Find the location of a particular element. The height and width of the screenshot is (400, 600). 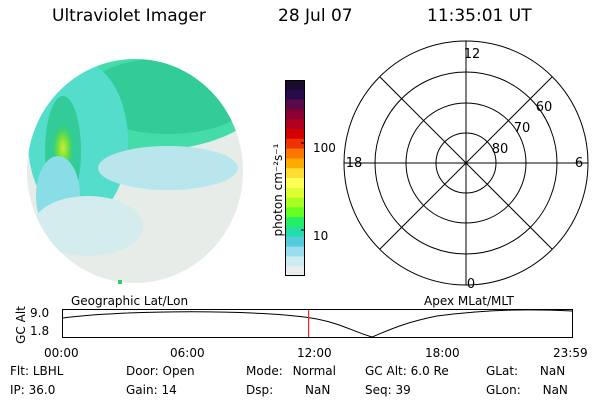

ip-value: 36.0 is located at coordinates (42, 390).